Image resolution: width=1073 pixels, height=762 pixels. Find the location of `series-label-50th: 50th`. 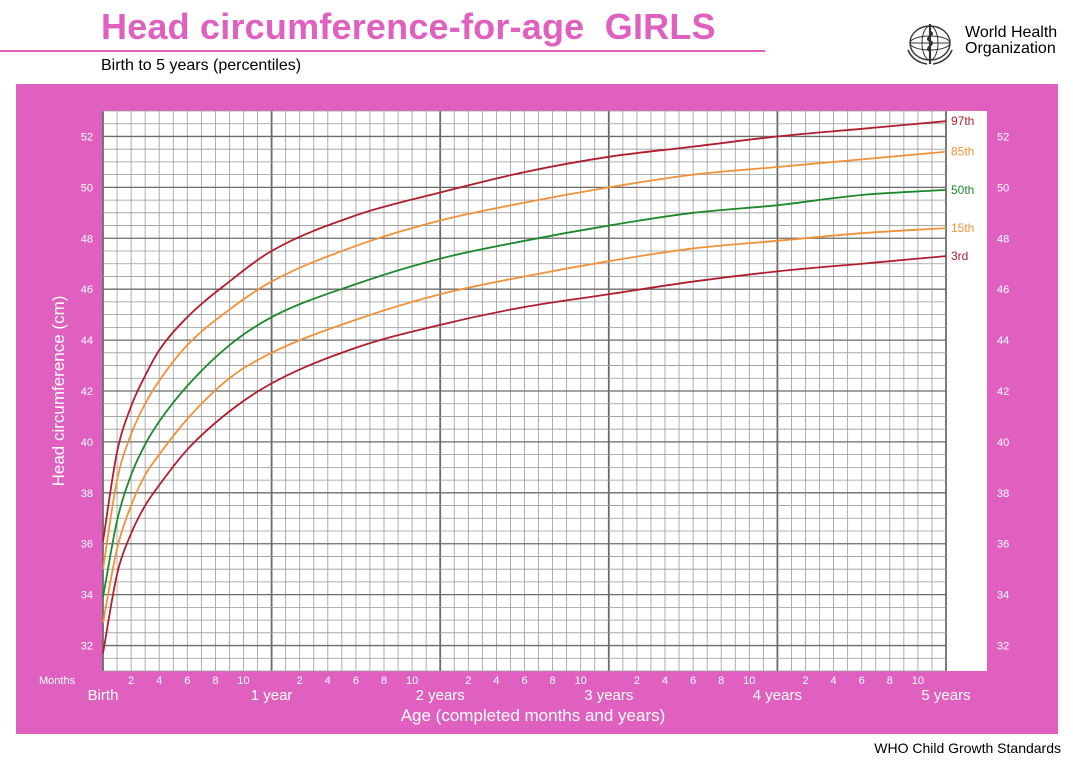

series-label-50th: 50th is located at coordinates (962, 190).